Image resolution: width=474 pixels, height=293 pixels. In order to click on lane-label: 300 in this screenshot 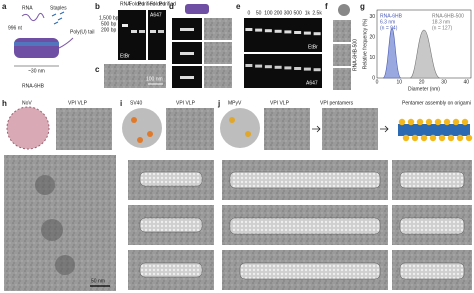, I will do `click(288, 13)`.